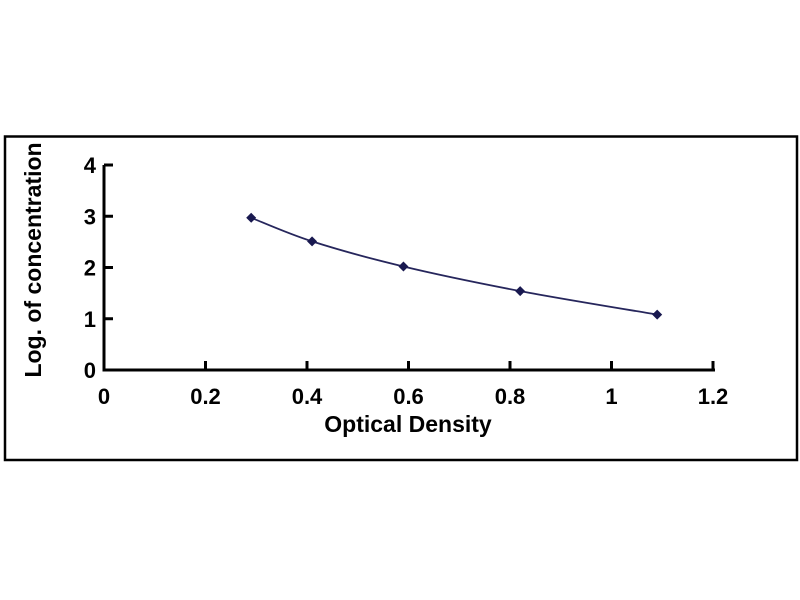 This screenshot has height=600, width=800. I want to click on series-line, so click(454, 266).